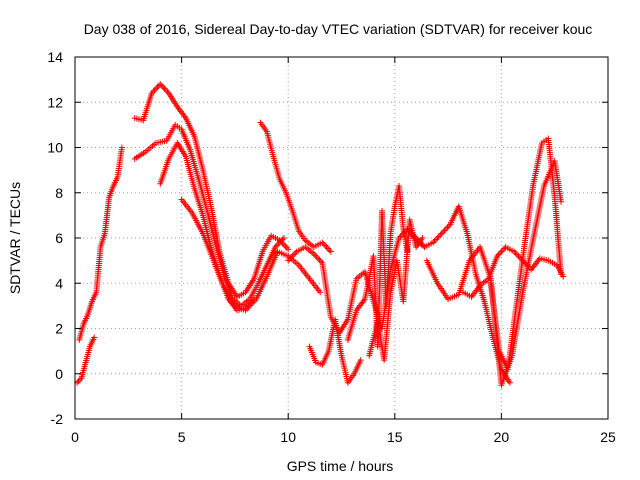 The image size is (640, 480). What do you see at coordinates (55, 148) in the screenshot?
I see `y-tick-label: 10` at bounding box center [55, 148].